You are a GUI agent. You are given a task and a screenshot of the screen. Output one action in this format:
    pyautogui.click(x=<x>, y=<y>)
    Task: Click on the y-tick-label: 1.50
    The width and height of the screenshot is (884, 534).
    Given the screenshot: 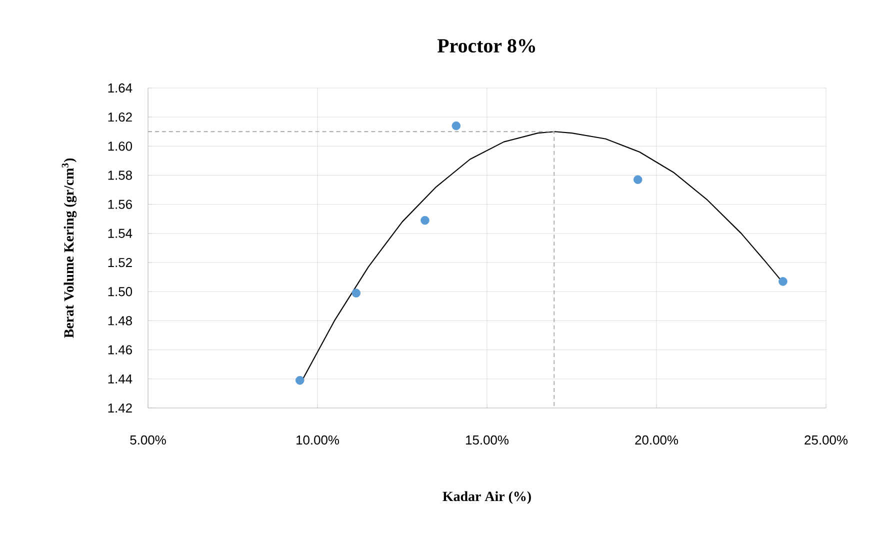 What is the action you would take?
    pyautogui.click(x=120, y=291)
    